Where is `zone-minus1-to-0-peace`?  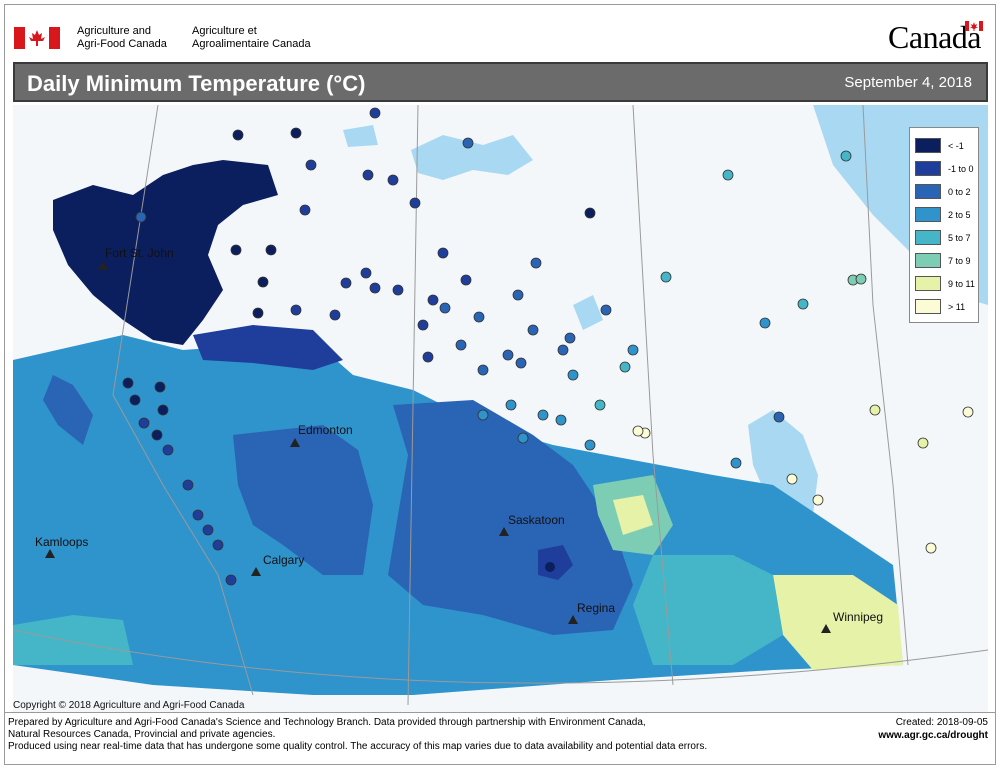
zone-minus1-to-0-peace is located at coordinates (268, 347).